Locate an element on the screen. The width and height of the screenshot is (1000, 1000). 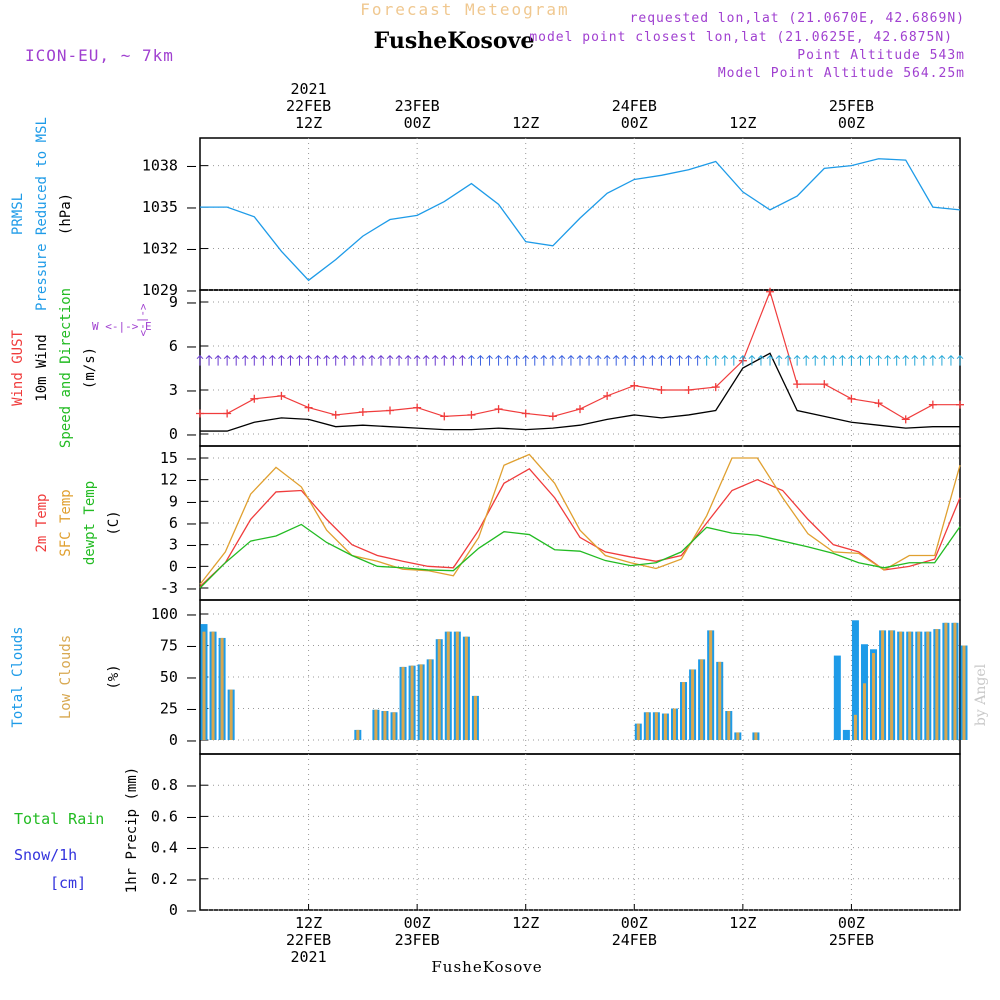
top-time-label: 25FEB is located at coordinates (851, 106).